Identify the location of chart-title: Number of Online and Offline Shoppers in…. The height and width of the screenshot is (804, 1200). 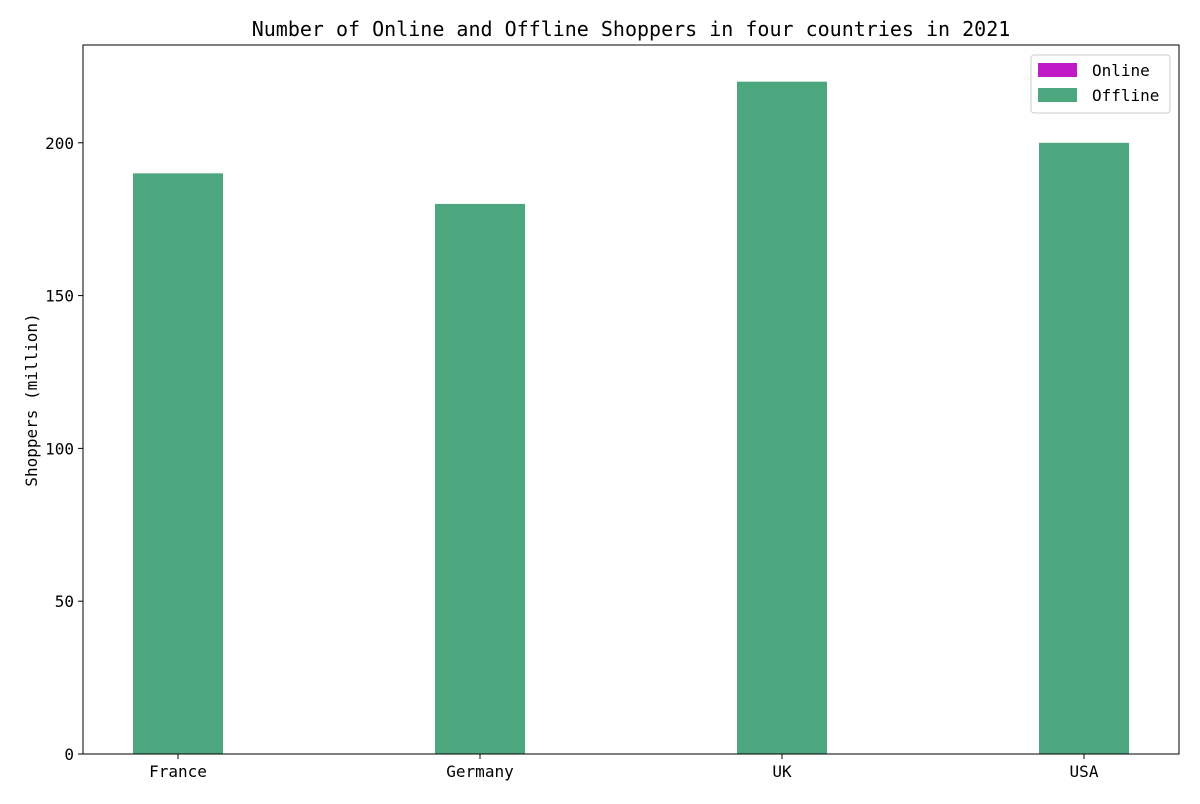
(631, 29).